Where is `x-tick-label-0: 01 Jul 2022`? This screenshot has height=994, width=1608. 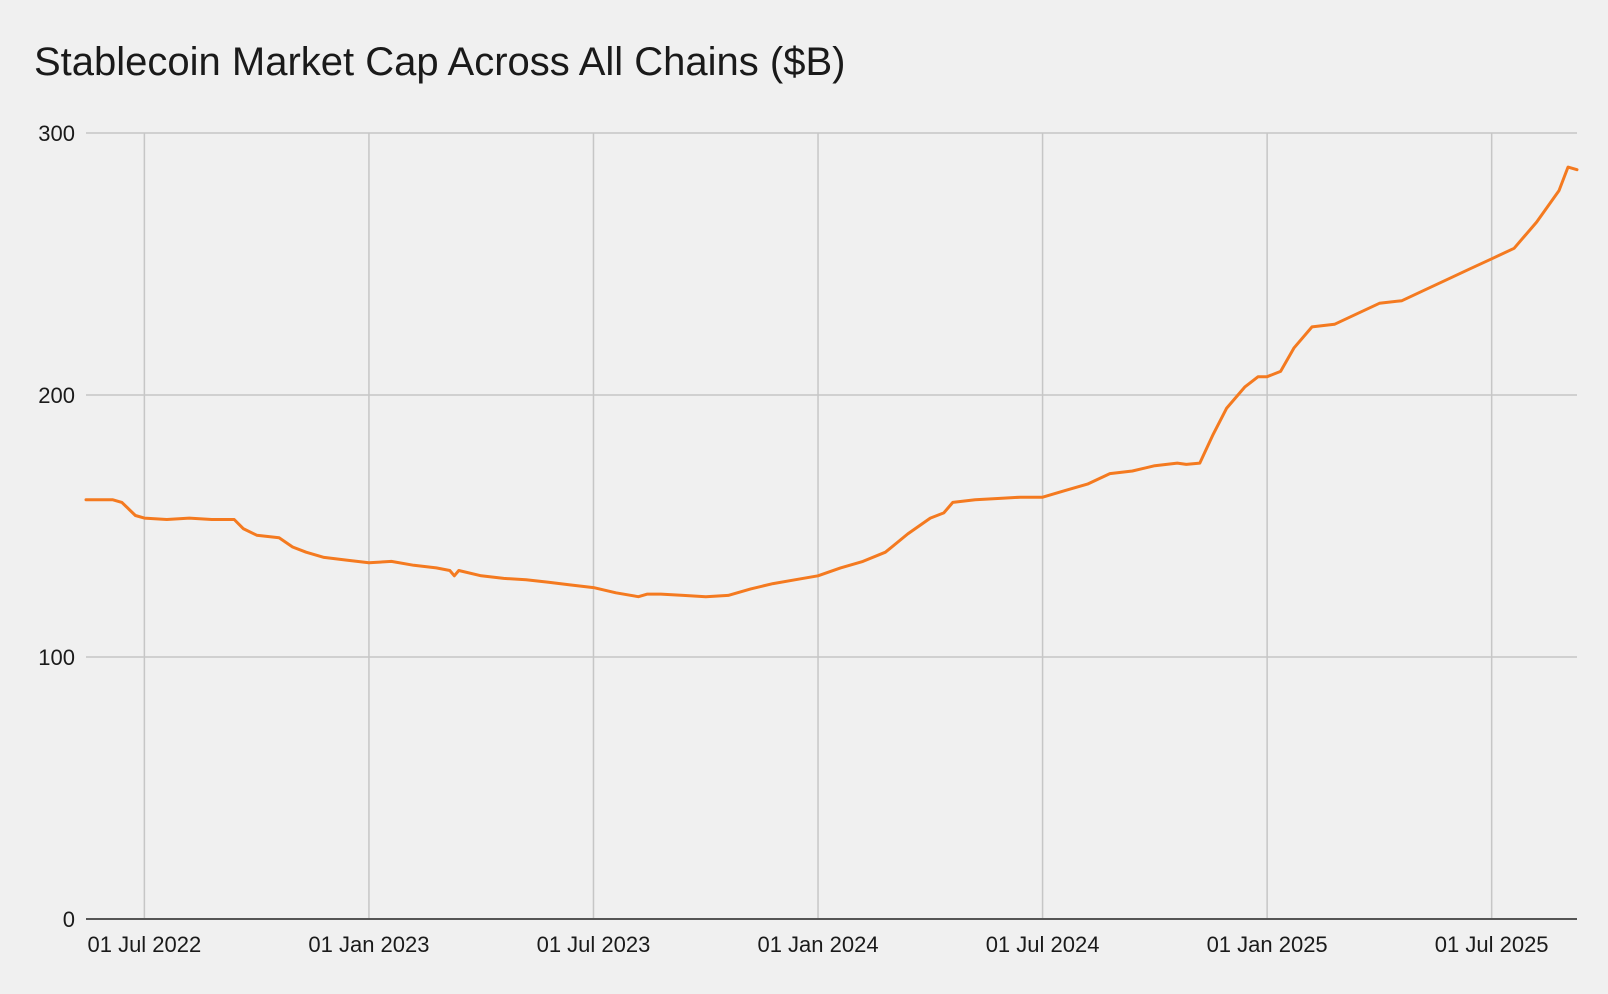 x-tick-label-0: 01 Jul 2022 is located at coordinates (144, 944).